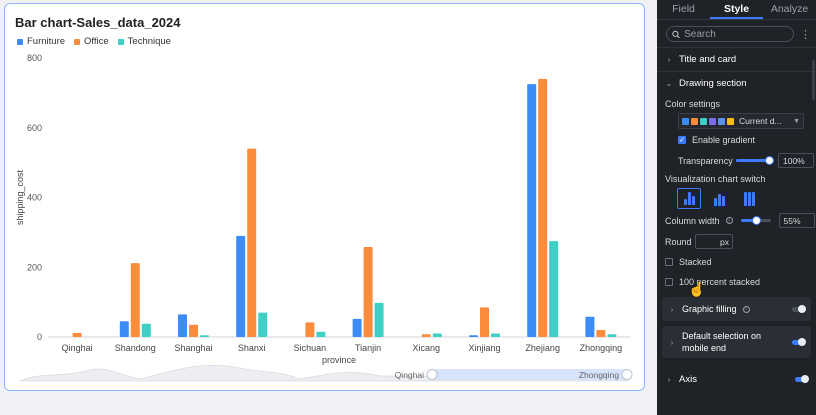  I want to click on legend-item-office: Office, so click(91, 41).